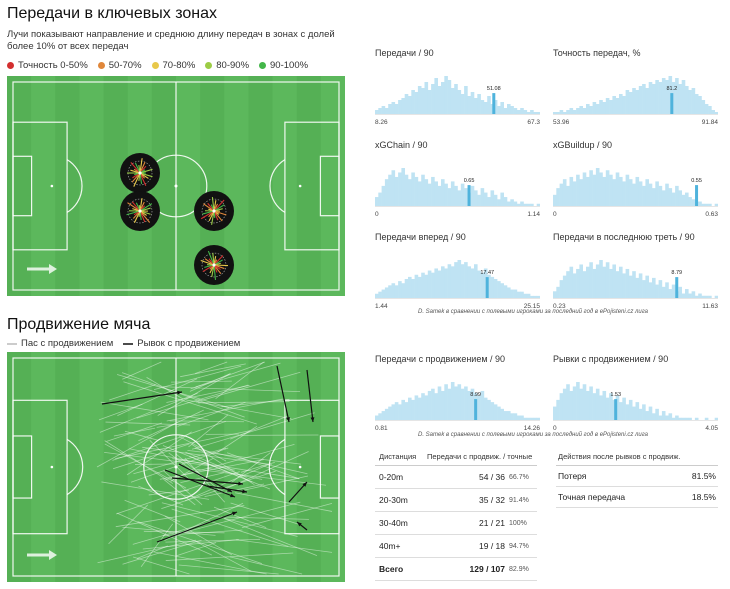 This screenshot has width=730, height=589. I want to click on player-value-label: 17.47, so click(487, 273).